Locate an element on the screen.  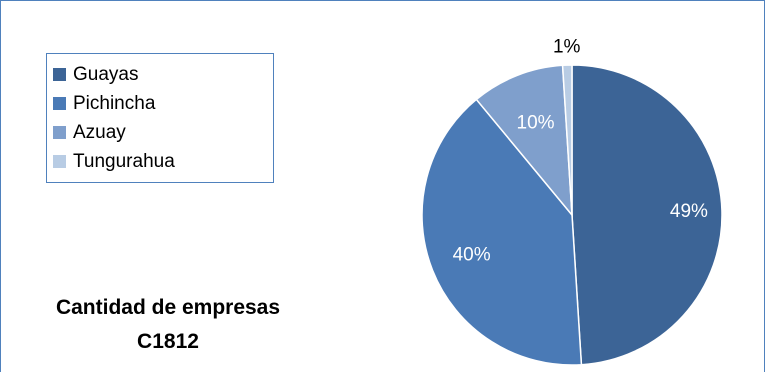
legend-label-guayas: Guayas is located at coordinates (106, 74).